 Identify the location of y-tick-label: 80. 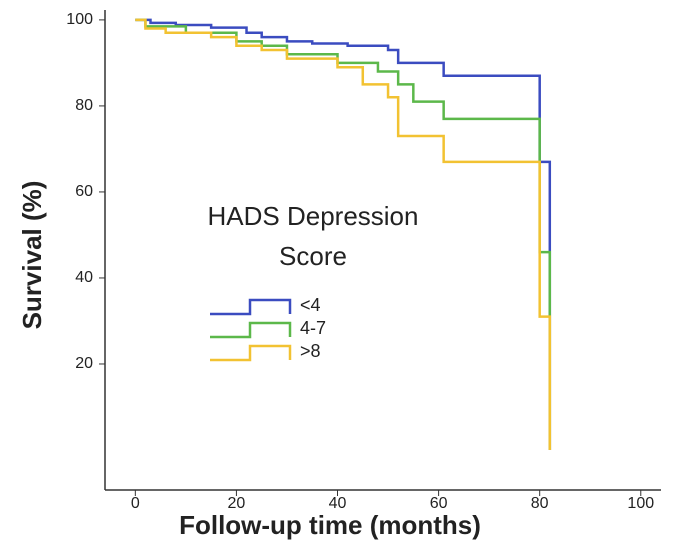
(84, 105).